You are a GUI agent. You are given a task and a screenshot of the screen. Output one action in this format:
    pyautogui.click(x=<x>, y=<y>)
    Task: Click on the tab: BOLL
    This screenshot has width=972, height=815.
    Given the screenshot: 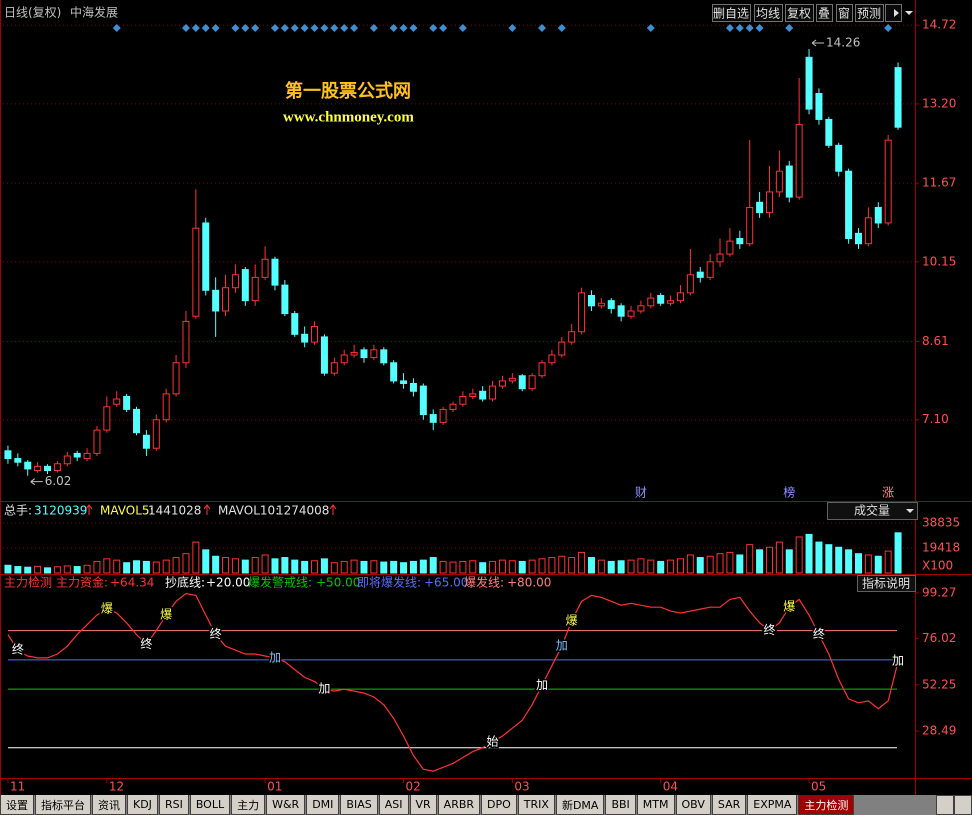 What is the action you would take?
    pyautogui.click(x=210, y=805)
    